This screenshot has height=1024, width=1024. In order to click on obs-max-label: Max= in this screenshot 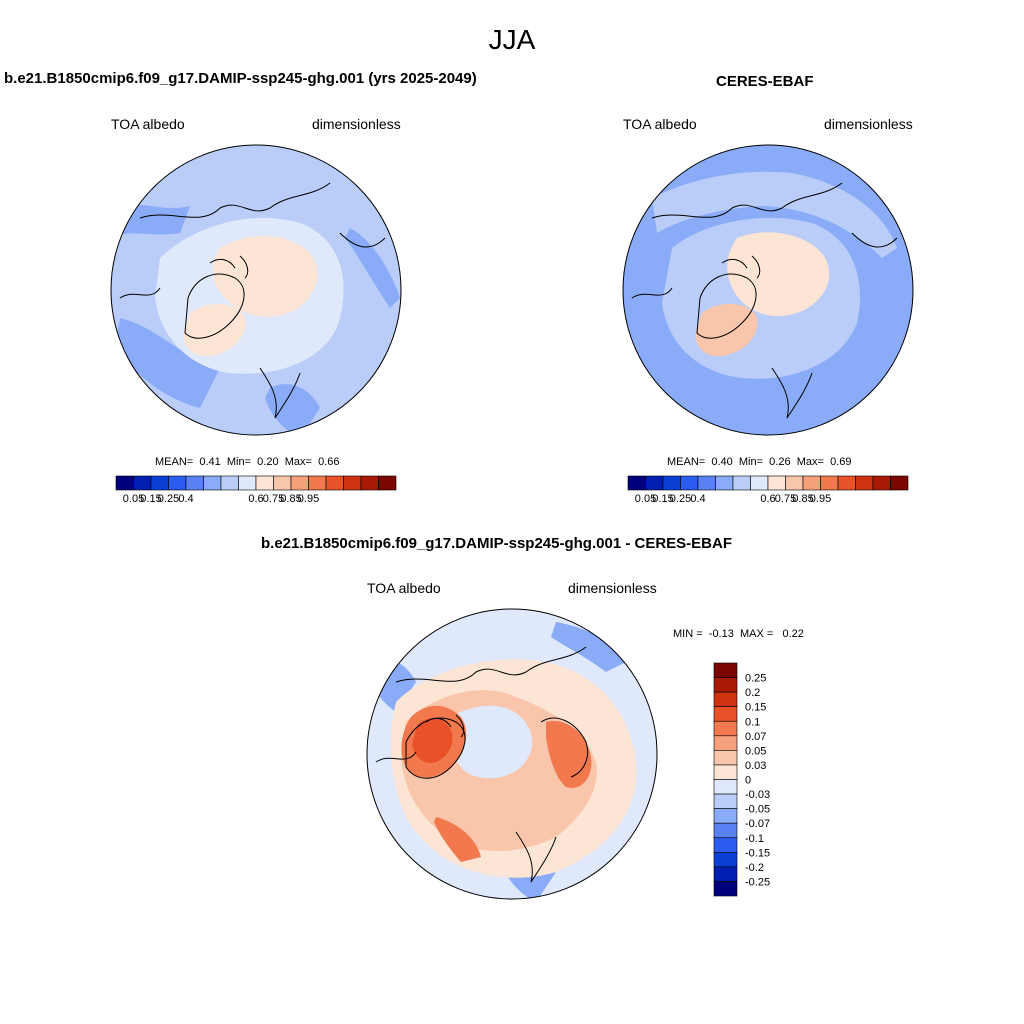, I will do `click(810, 462)`.